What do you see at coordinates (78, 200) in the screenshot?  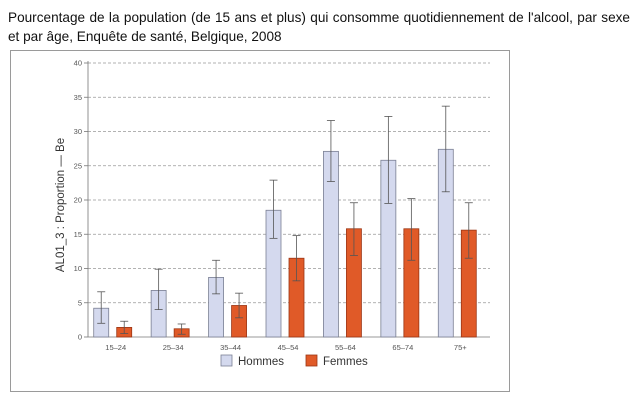 I see `y-tick-label: 20` at bounding box center [78, 200].